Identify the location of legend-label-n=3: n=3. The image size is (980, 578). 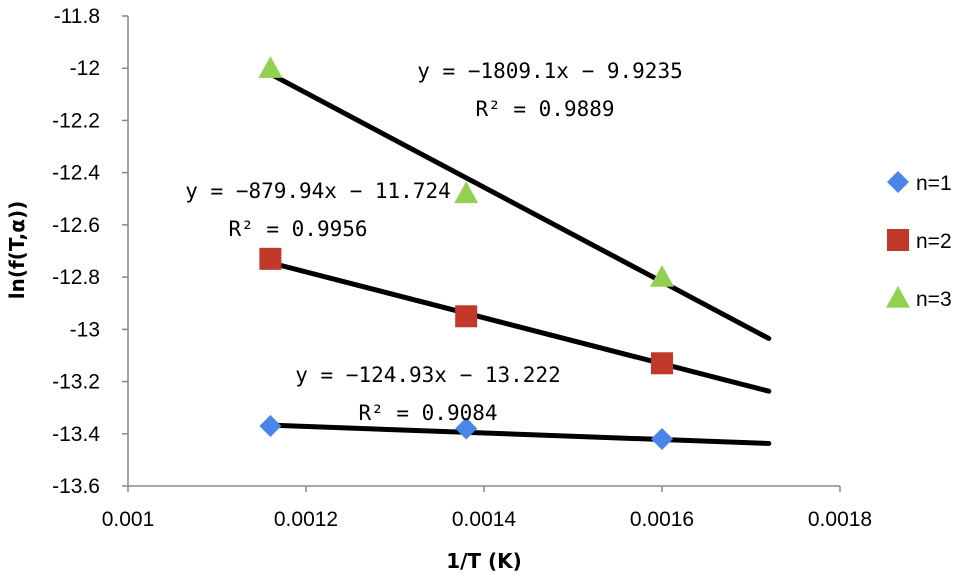
(934, 299).